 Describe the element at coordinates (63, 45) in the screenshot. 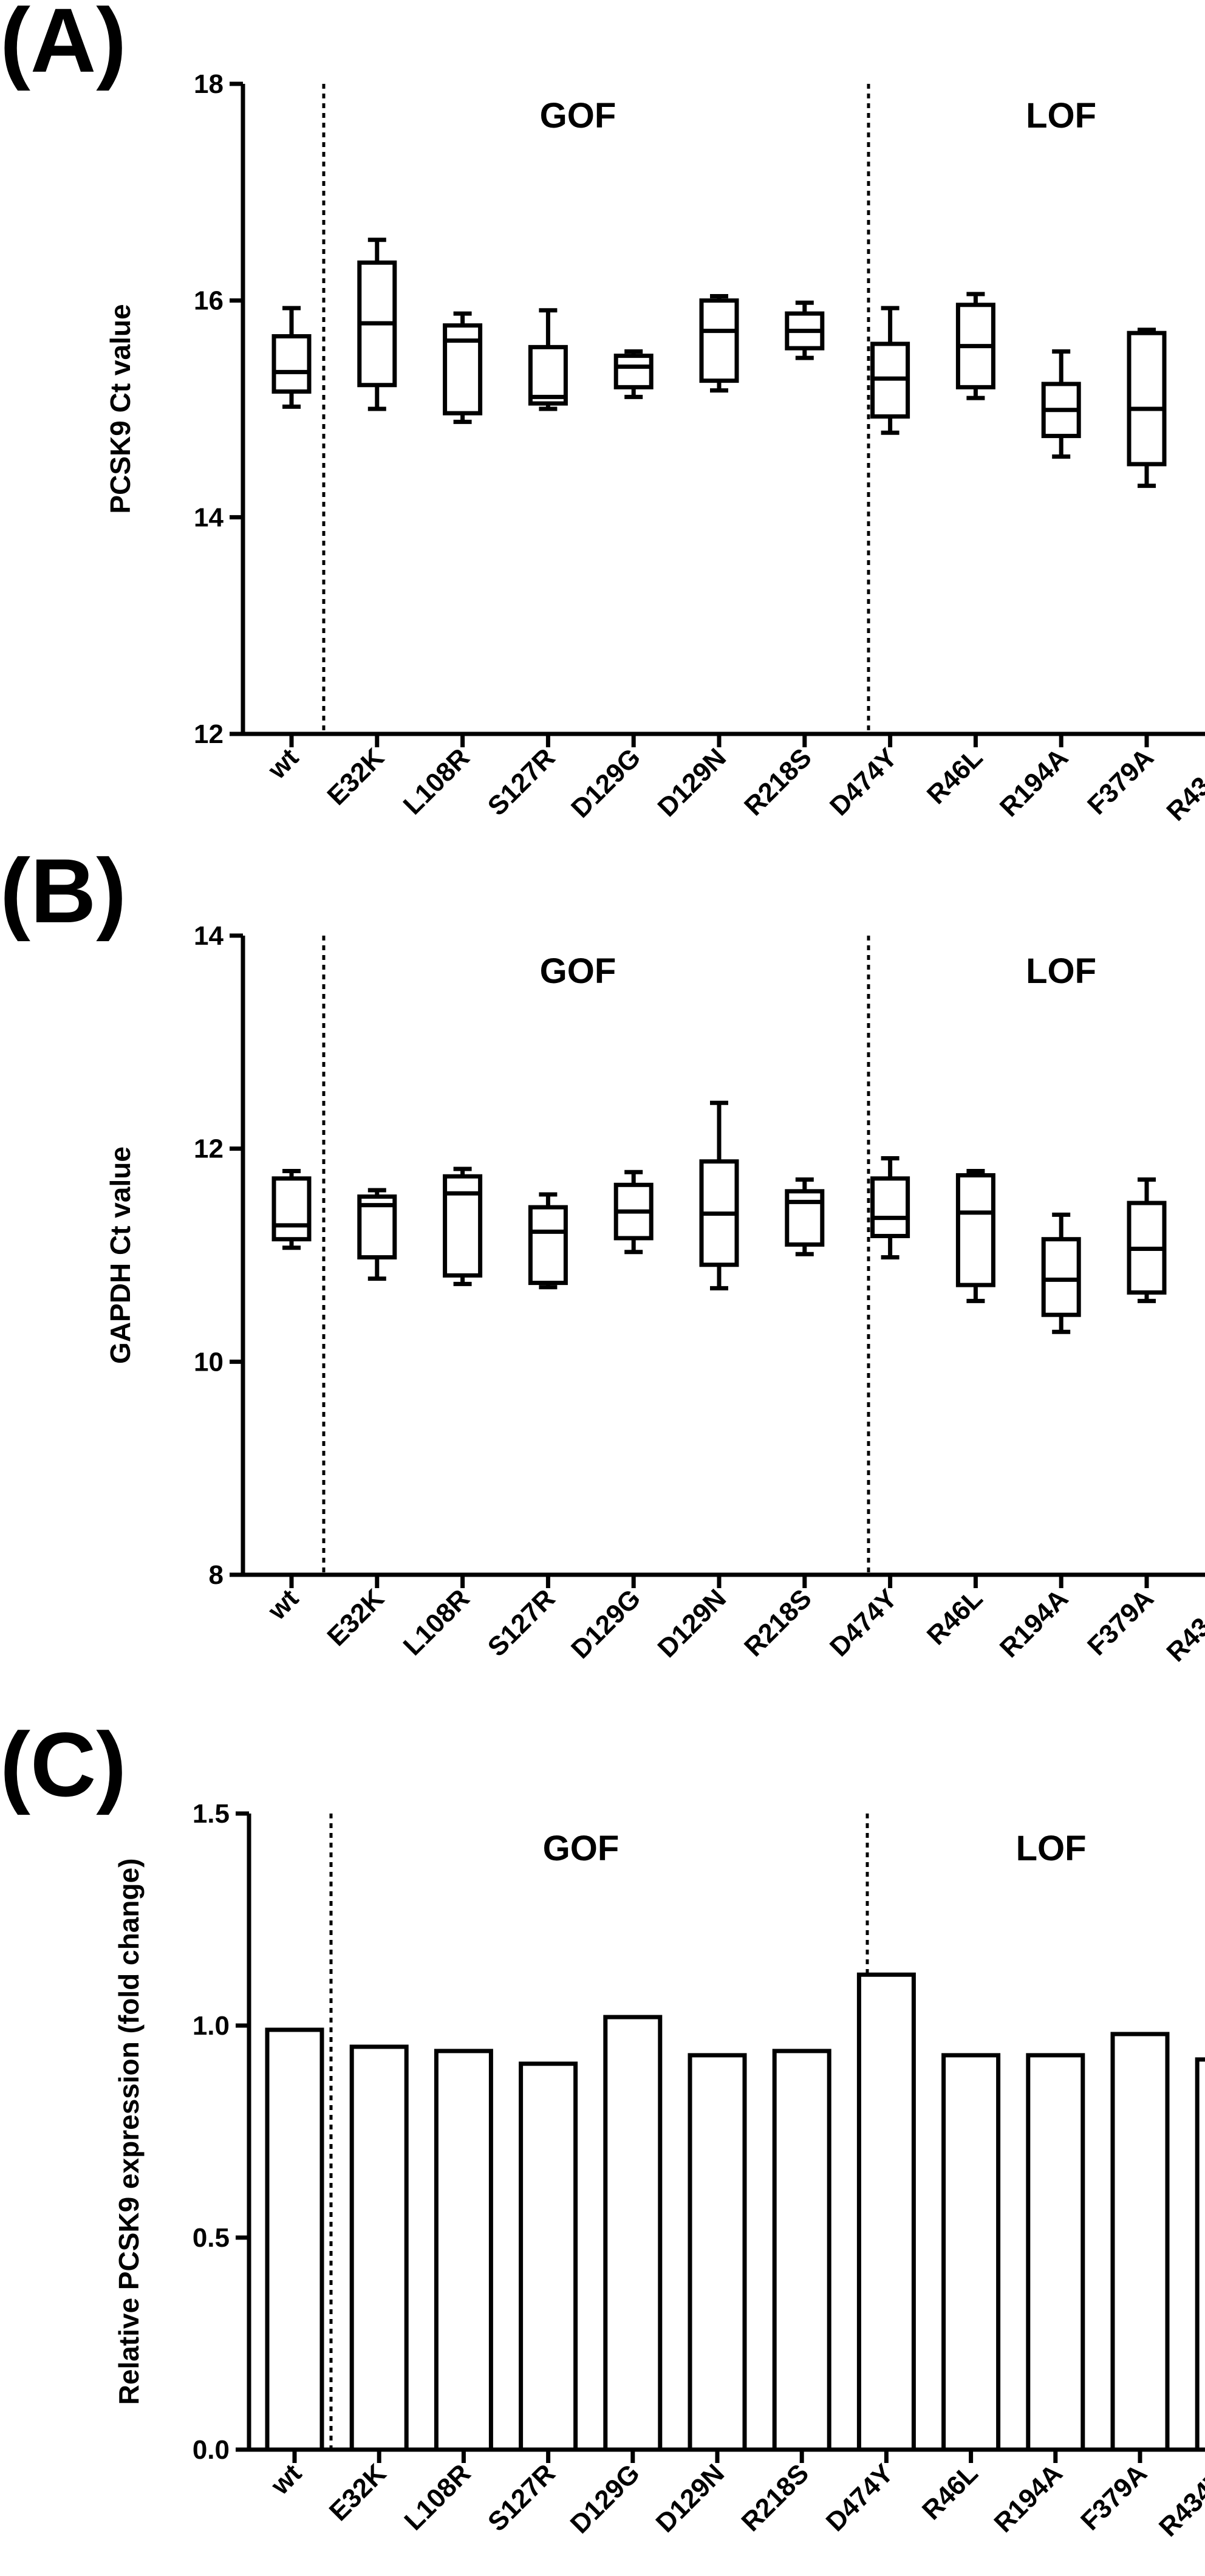

I see `panel-label: (A)` at that location.